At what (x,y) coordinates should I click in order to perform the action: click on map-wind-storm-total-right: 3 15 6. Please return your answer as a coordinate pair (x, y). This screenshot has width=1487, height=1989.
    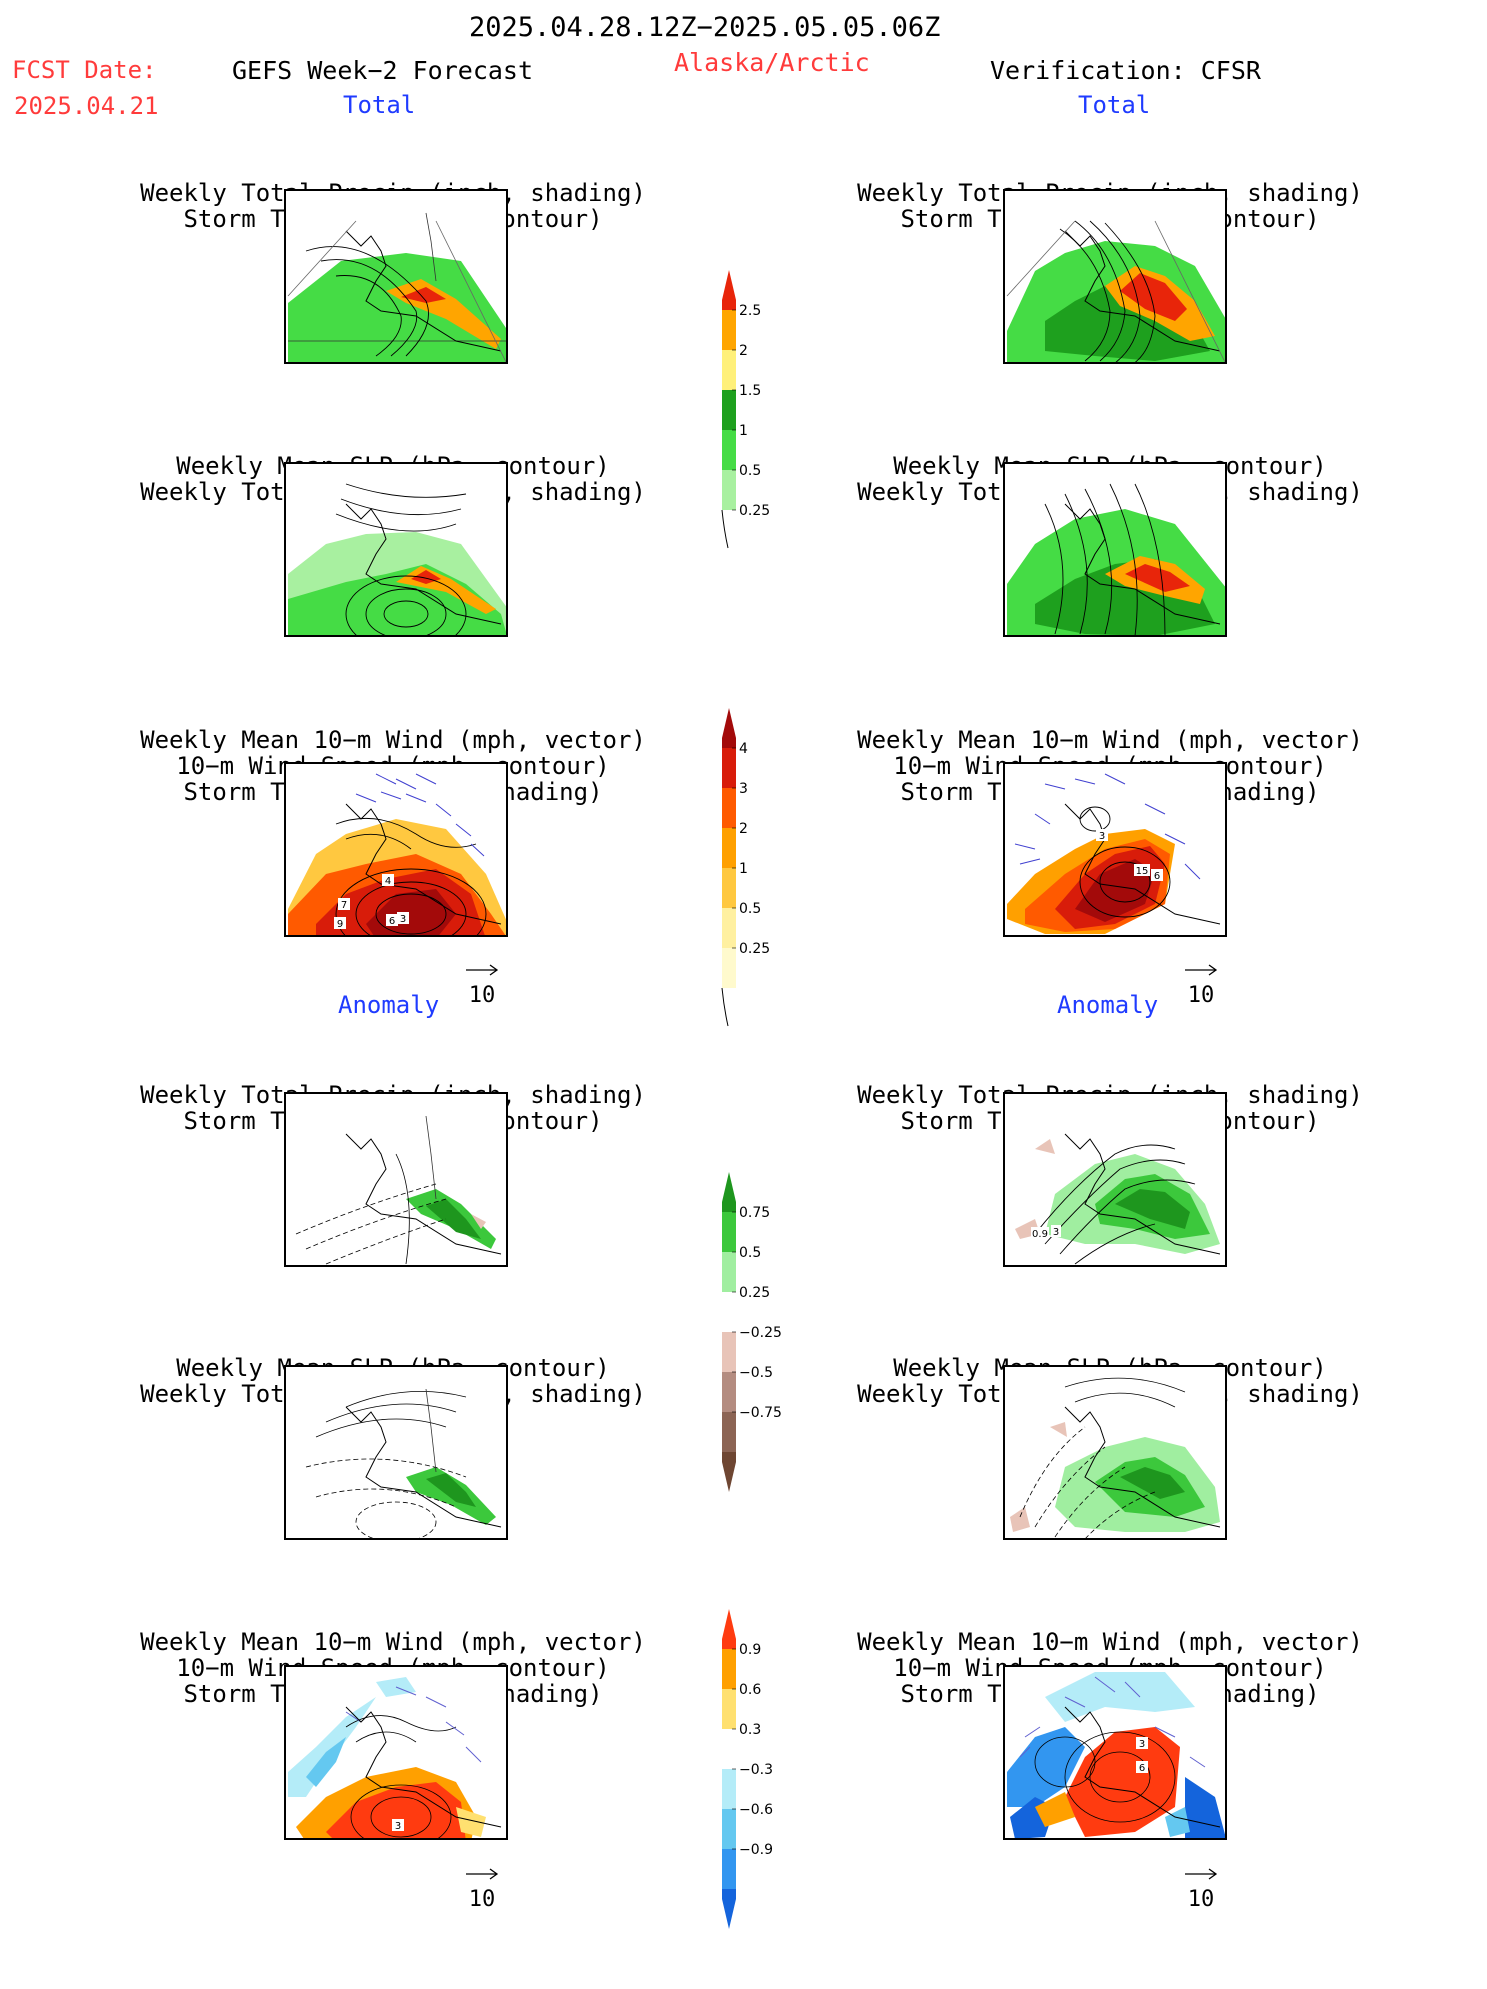
    Looking at the image, I should click on (1115, 849).